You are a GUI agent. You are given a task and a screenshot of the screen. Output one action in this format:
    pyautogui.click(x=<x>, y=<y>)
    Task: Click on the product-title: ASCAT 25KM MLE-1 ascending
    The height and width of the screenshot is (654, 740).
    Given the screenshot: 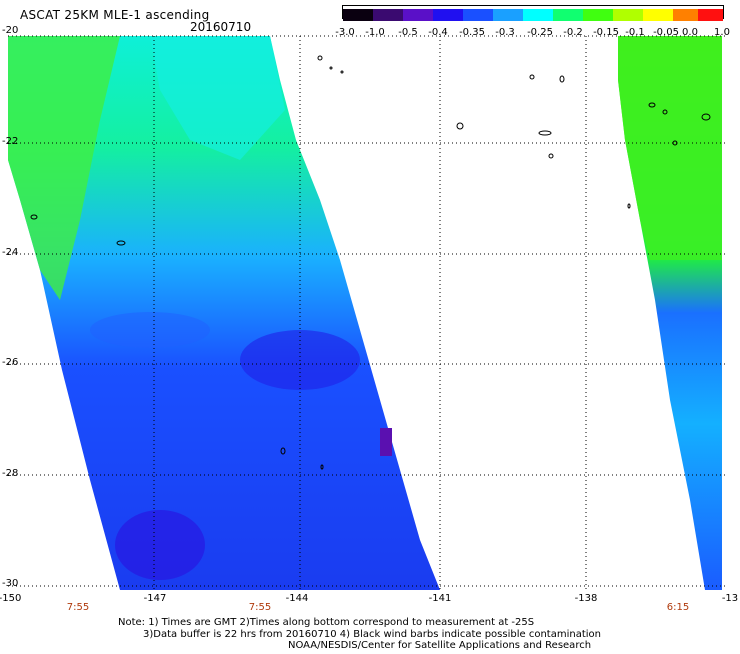 What is the action you would take?
    pyautogui.click(x=115, y=15)
    